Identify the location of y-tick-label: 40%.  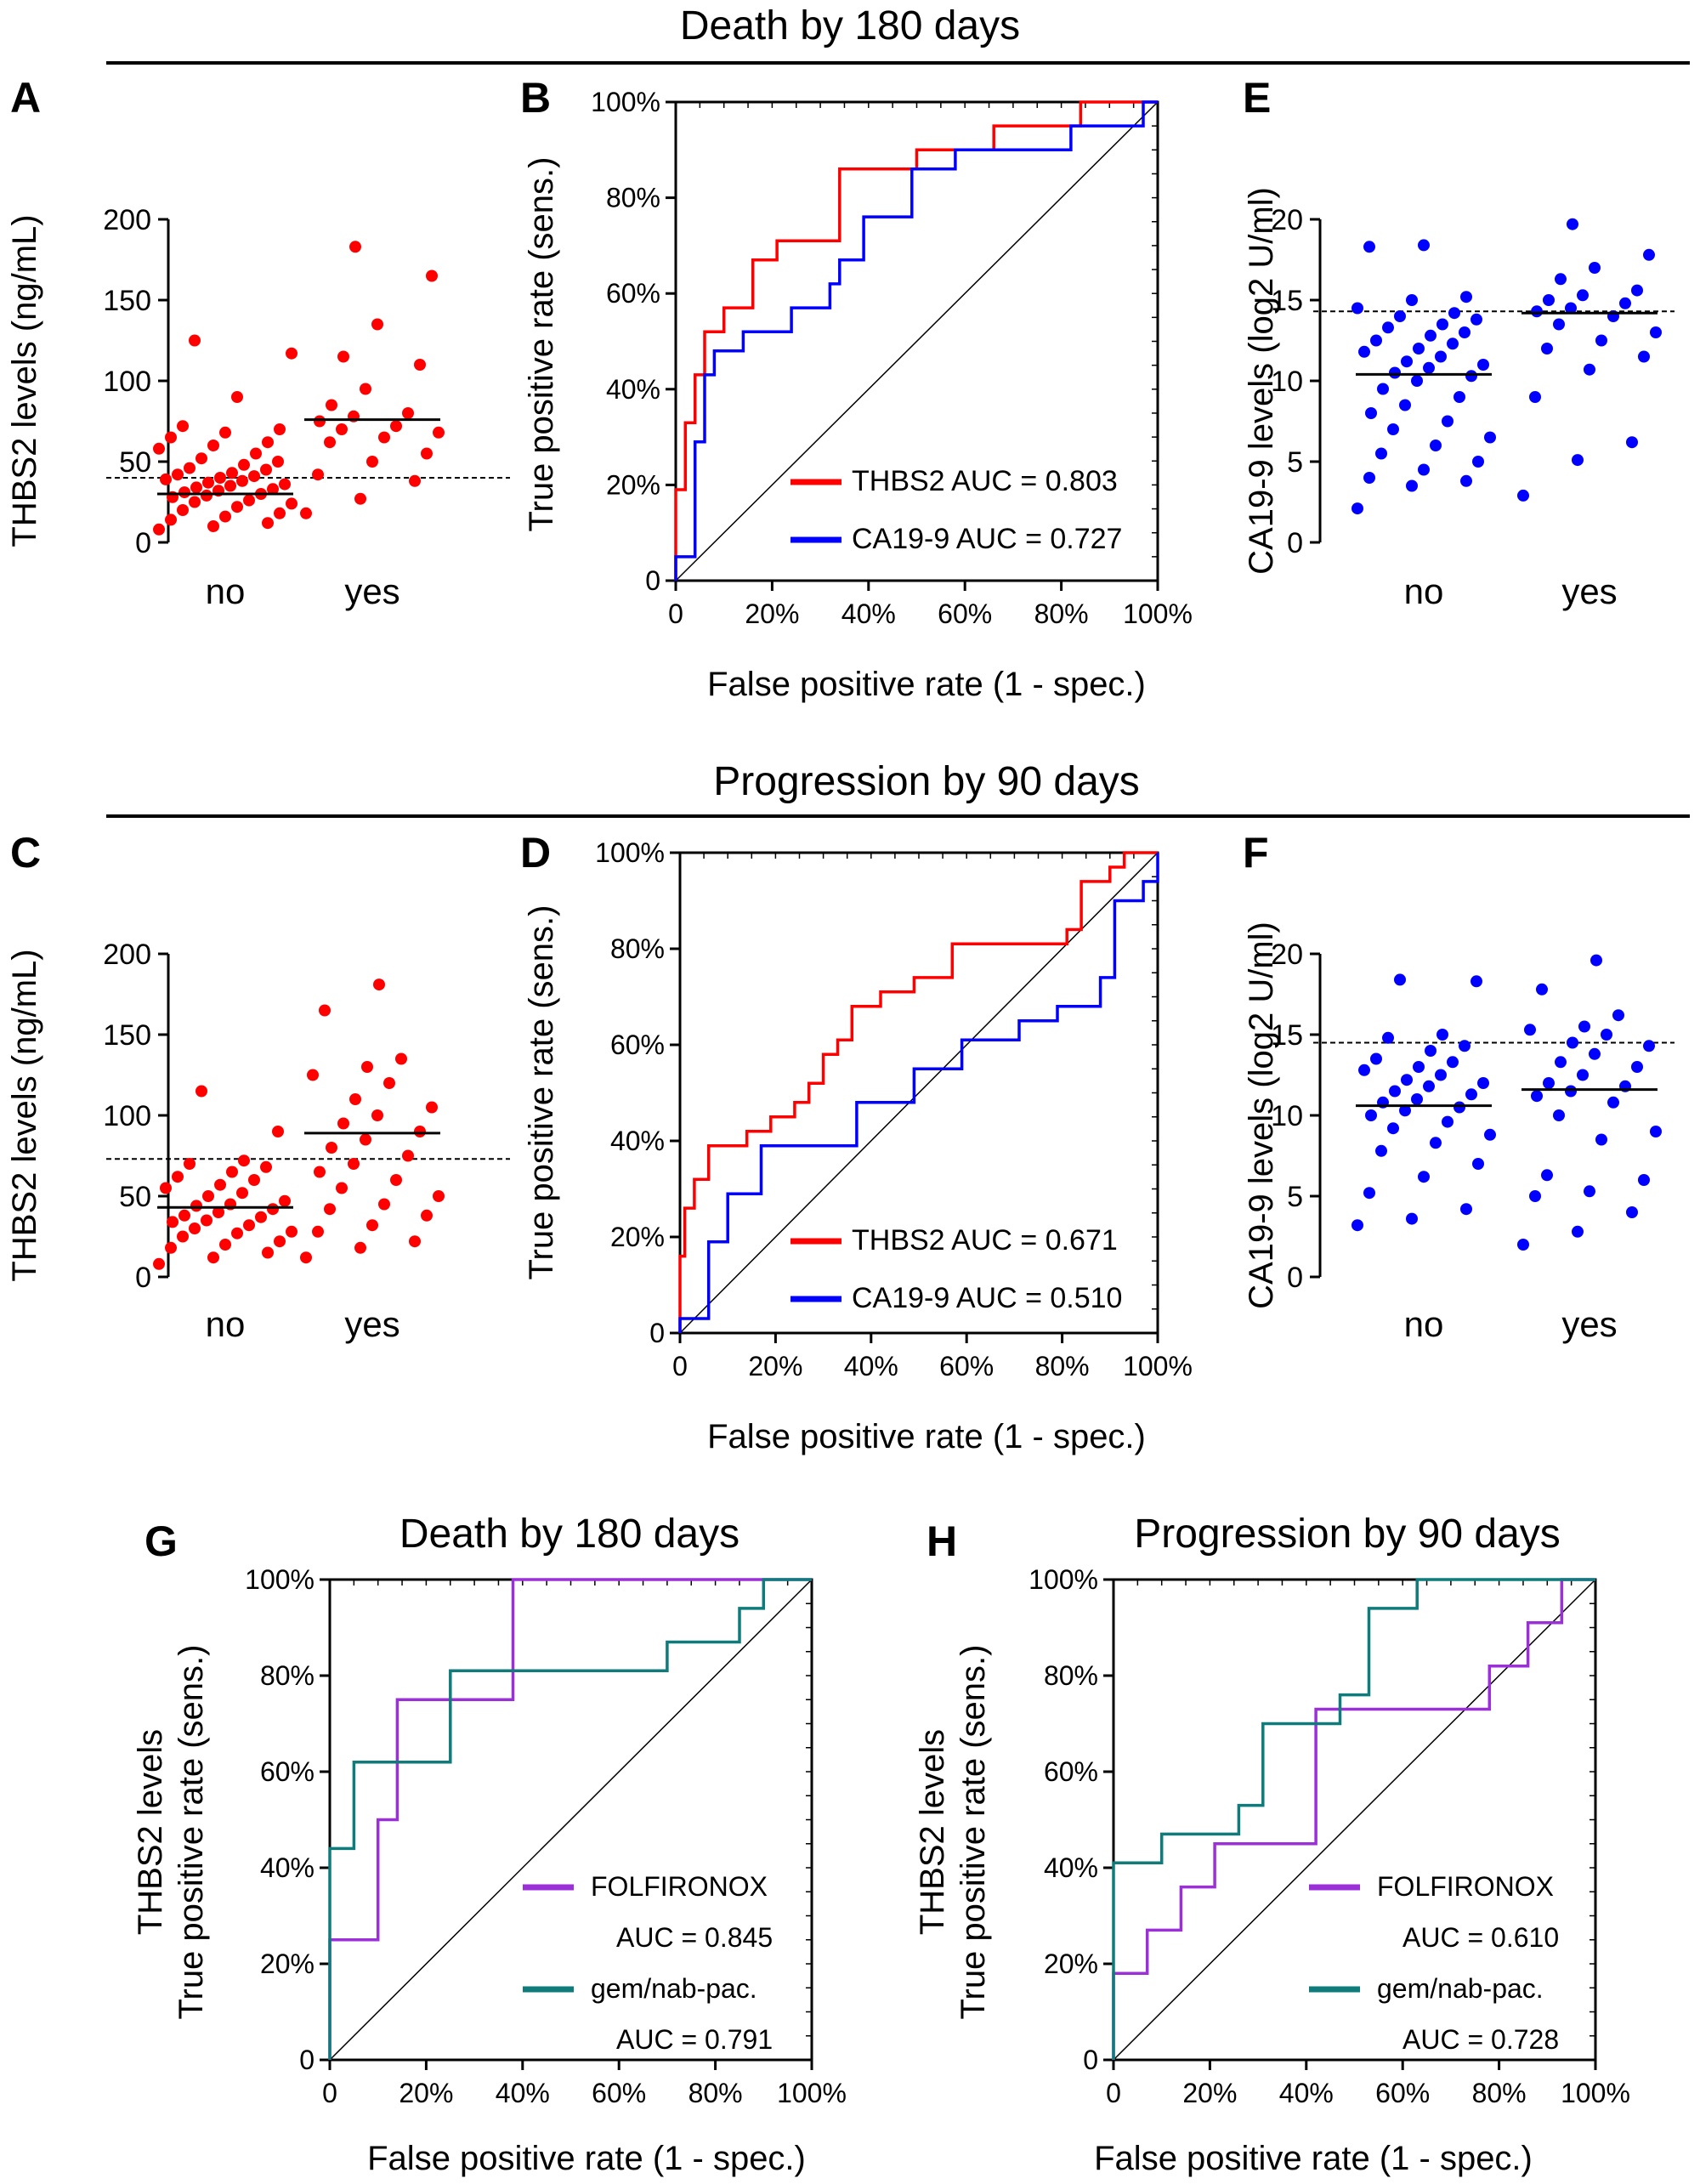
(637, 1141).